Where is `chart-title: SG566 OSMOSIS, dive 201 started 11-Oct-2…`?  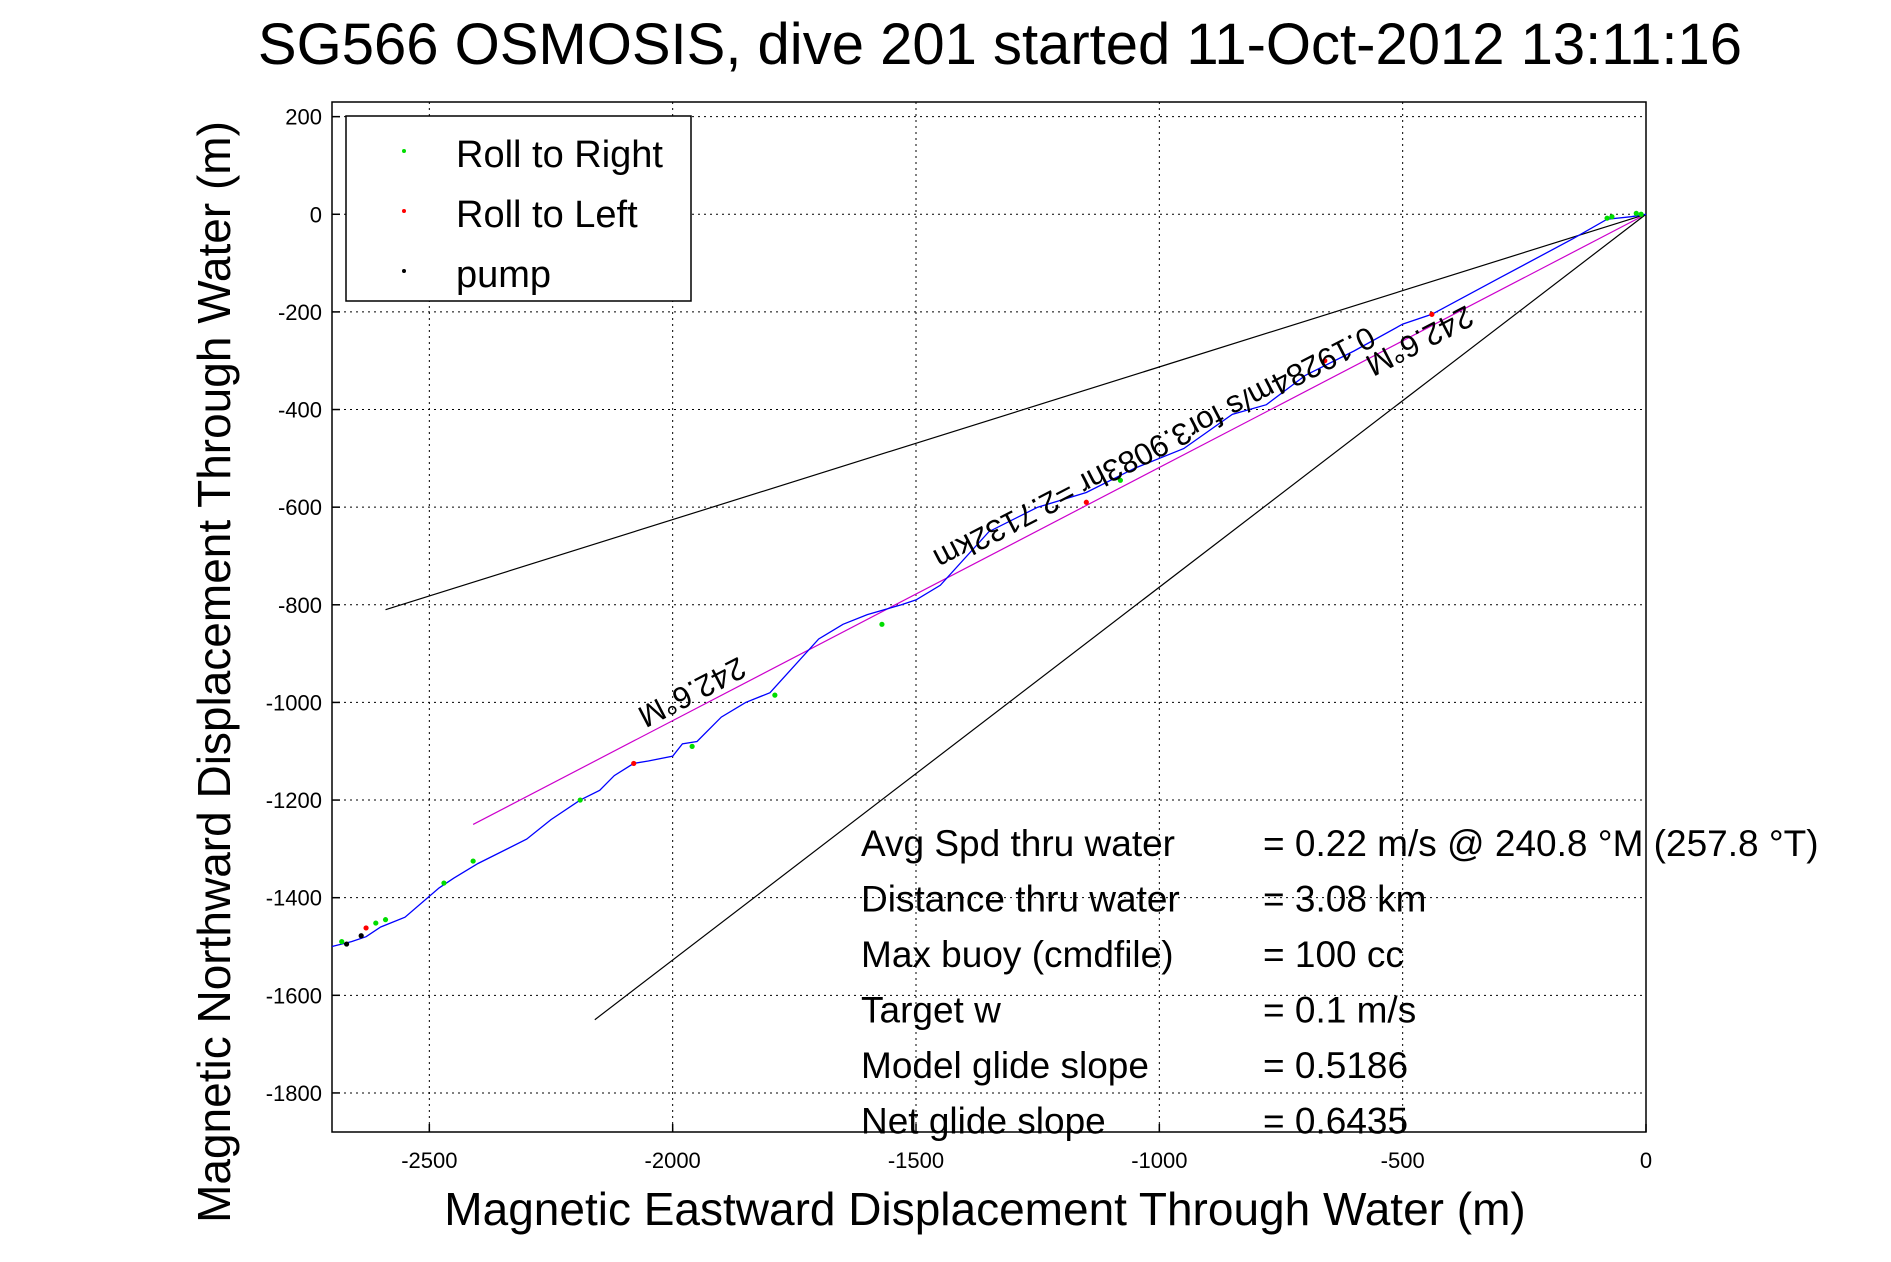 chart-title: SG566 OSMOSIS, dive 201 started 11-Oct-2… is located at coordinates (1000, 44).